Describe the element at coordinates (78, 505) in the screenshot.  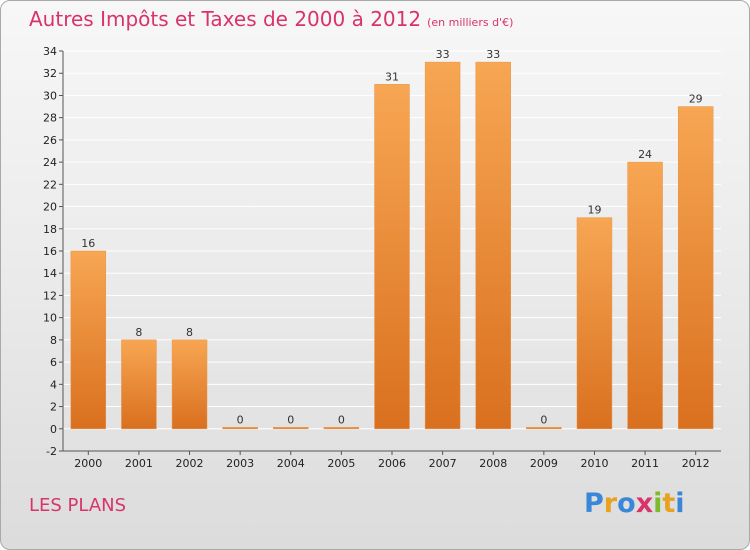
I see `commune-name: LES PLANS` at that location.